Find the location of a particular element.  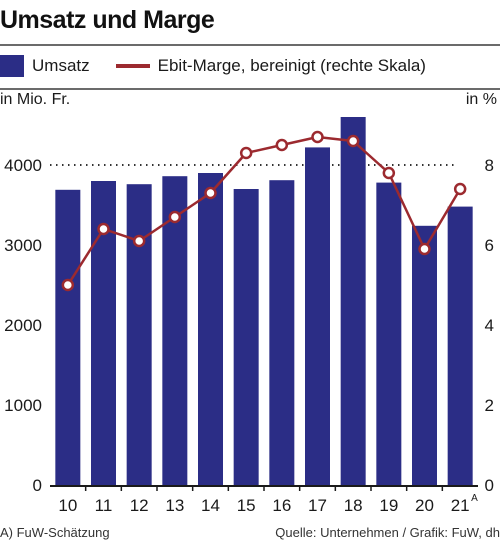

legend-bar-swatch is located at coordinates (12, 66).